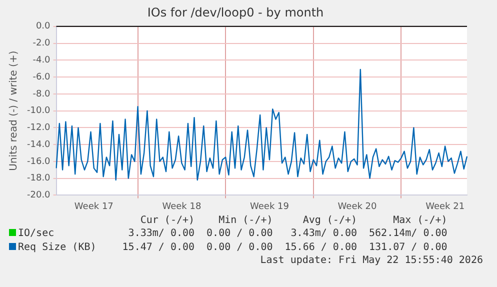  I want to click on text: Last update: Fri May 22 15:55:40 2026, so click(371, 260).